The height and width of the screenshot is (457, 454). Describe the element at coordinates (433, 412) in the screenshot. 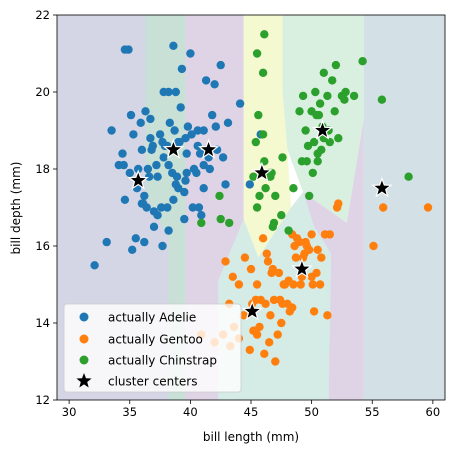

I see `x-tick-label: 60` at that location.